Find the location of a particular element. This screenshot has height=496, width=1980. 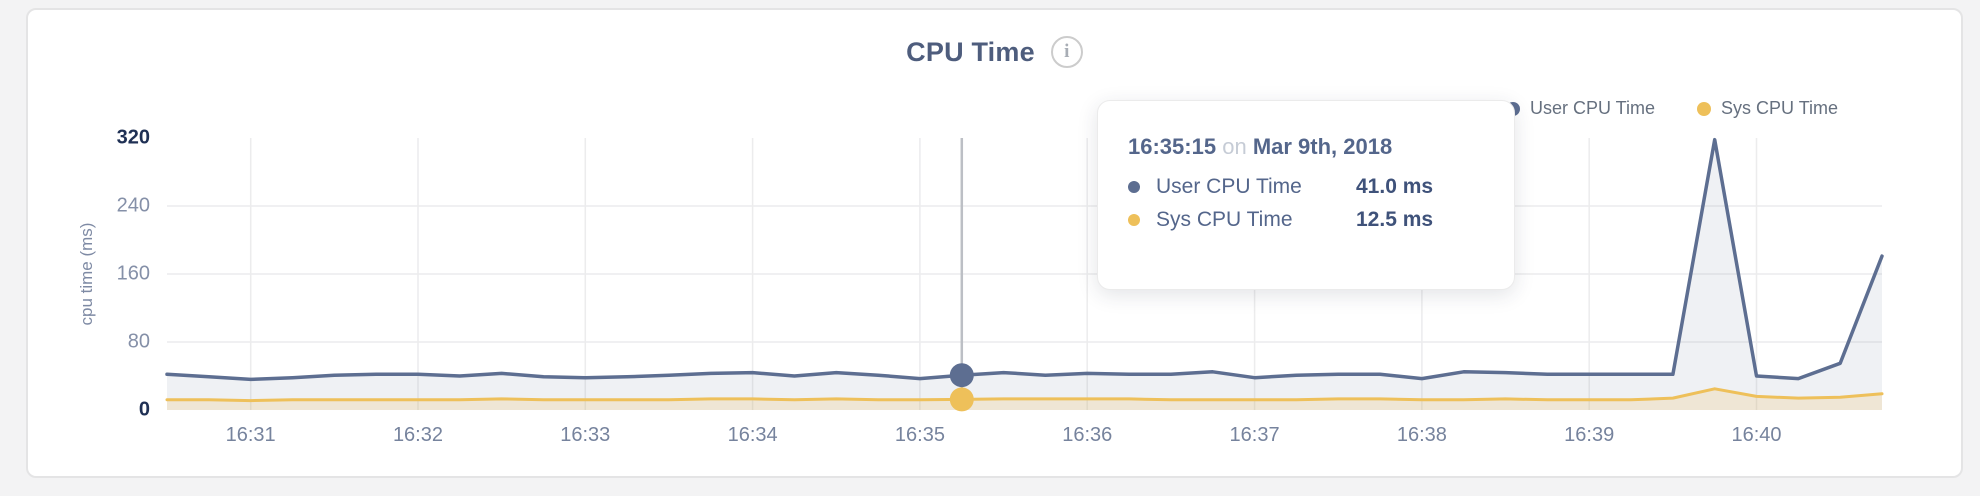

x-axis-label: 16:38 is located at coordinates (1421, 435).